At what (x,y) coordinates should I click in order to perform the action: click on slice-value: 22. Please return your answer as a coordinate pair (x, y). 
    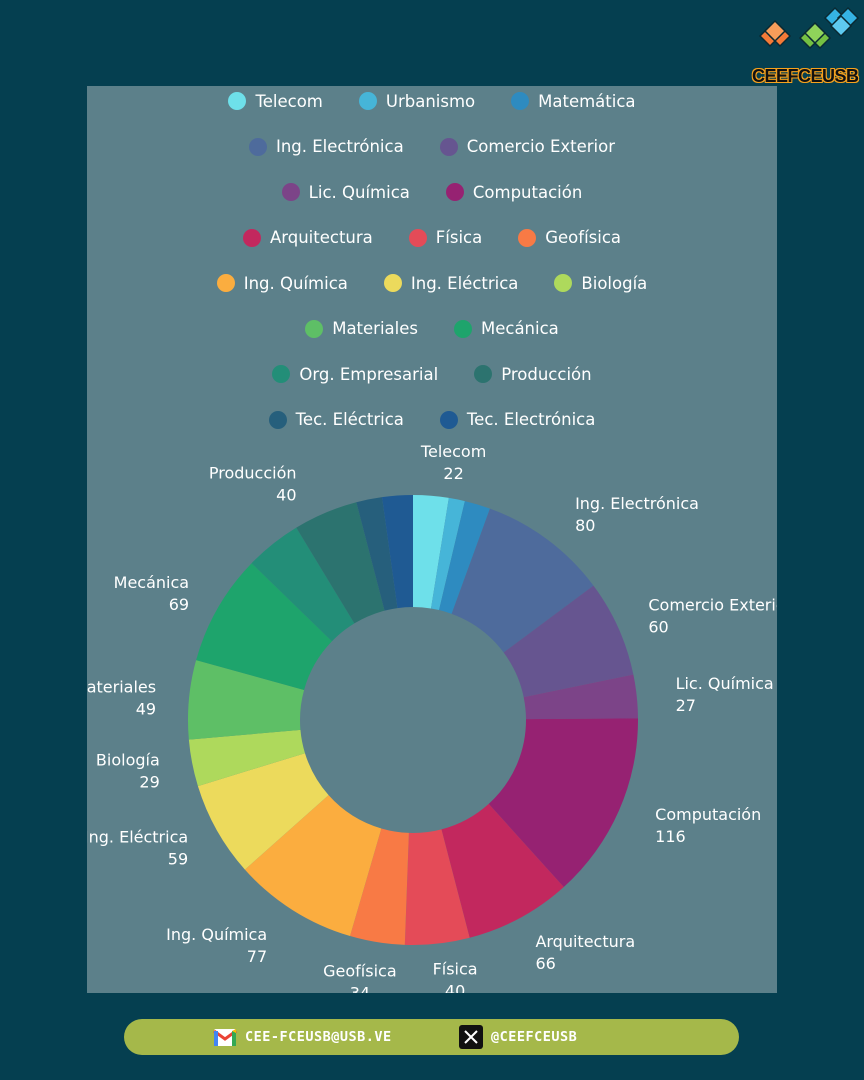
    Looking at the image, I should click on (453, 473).